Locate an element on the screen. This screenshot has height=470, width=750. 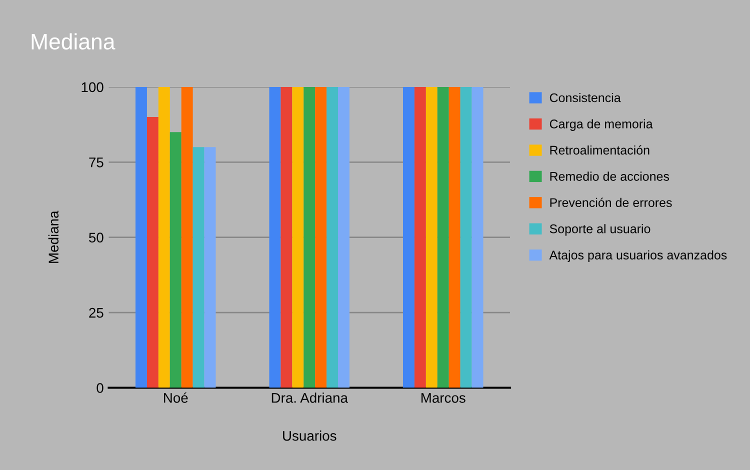
legend-label: Consistencia is located at coordinates (585, 97).